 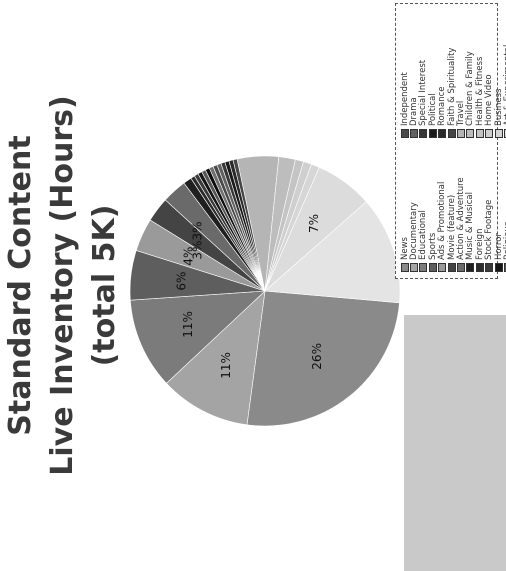 I want to click on legend-item: Children & Family, so click(x=470, y=70).